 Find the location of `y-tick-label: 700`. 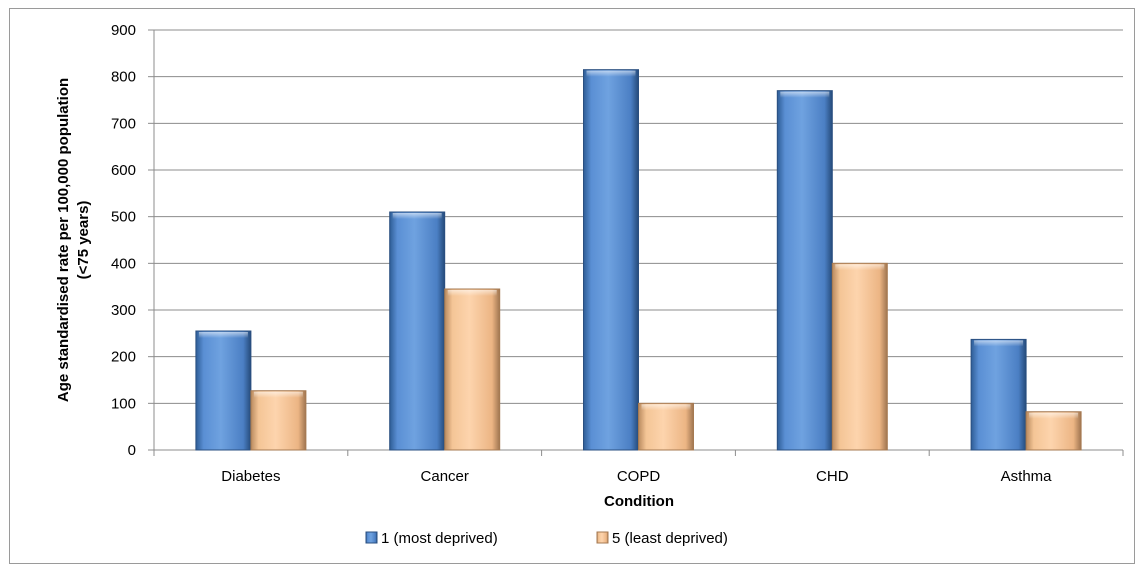

y-tick-label: 700 is located at coordinates (123, 123).